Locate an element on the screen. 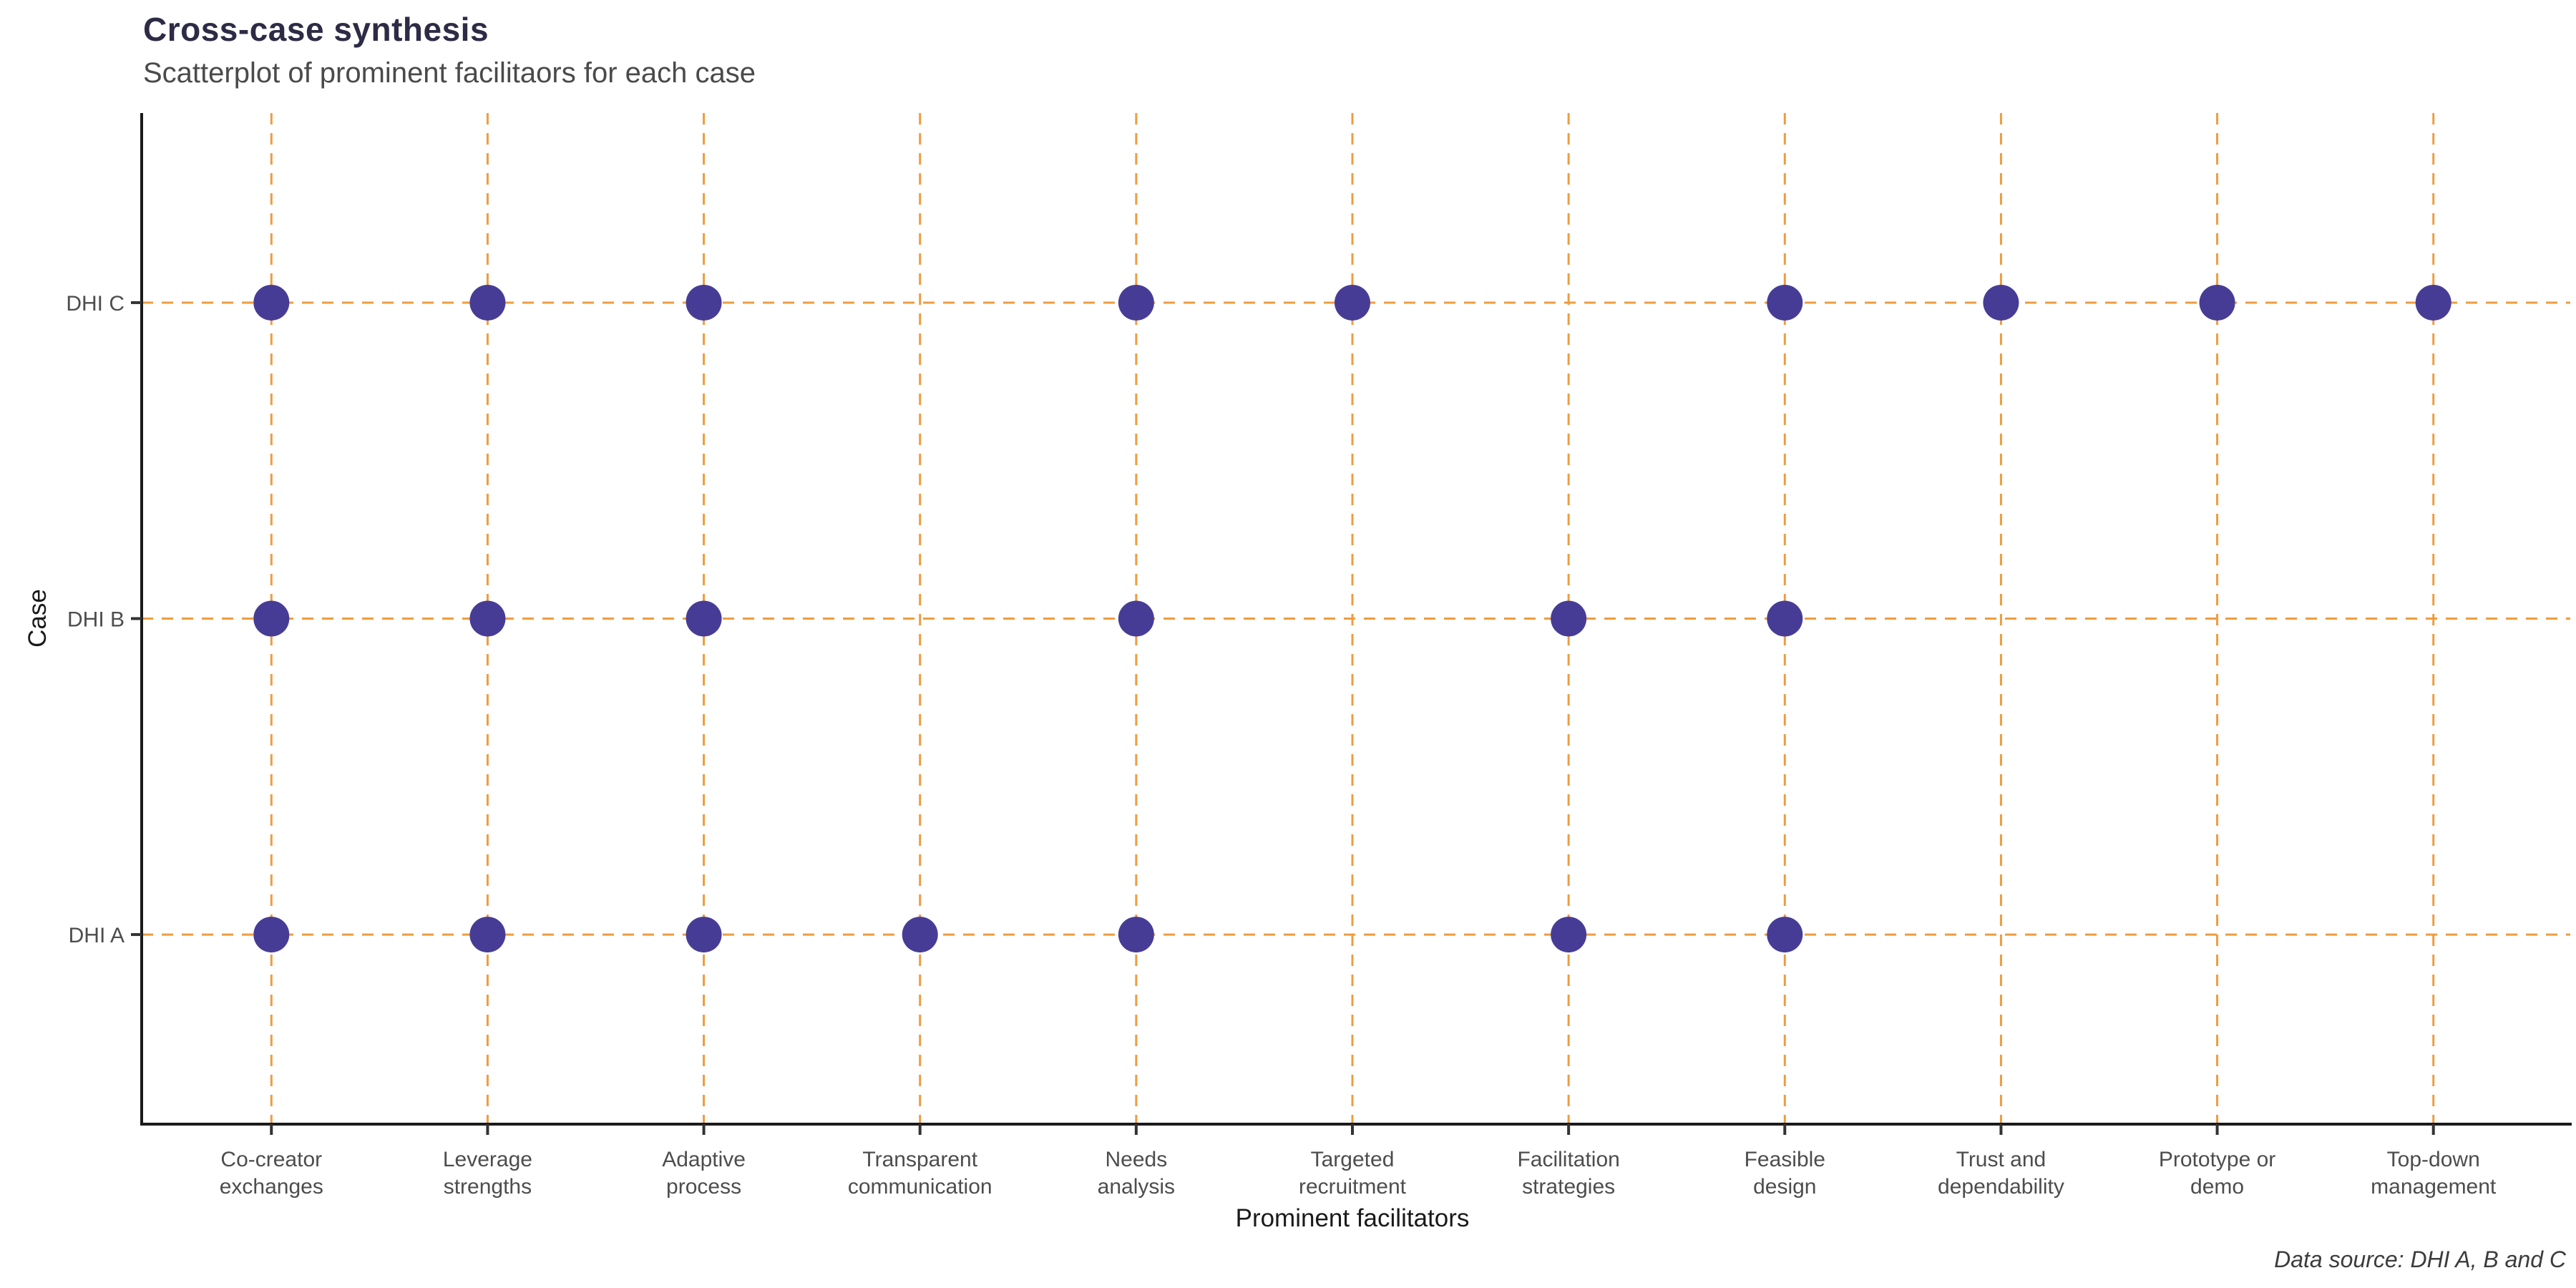 This screenshot has width=2576, height=1288. y-tick-label: DHI C is located at coordinates (95, 304).